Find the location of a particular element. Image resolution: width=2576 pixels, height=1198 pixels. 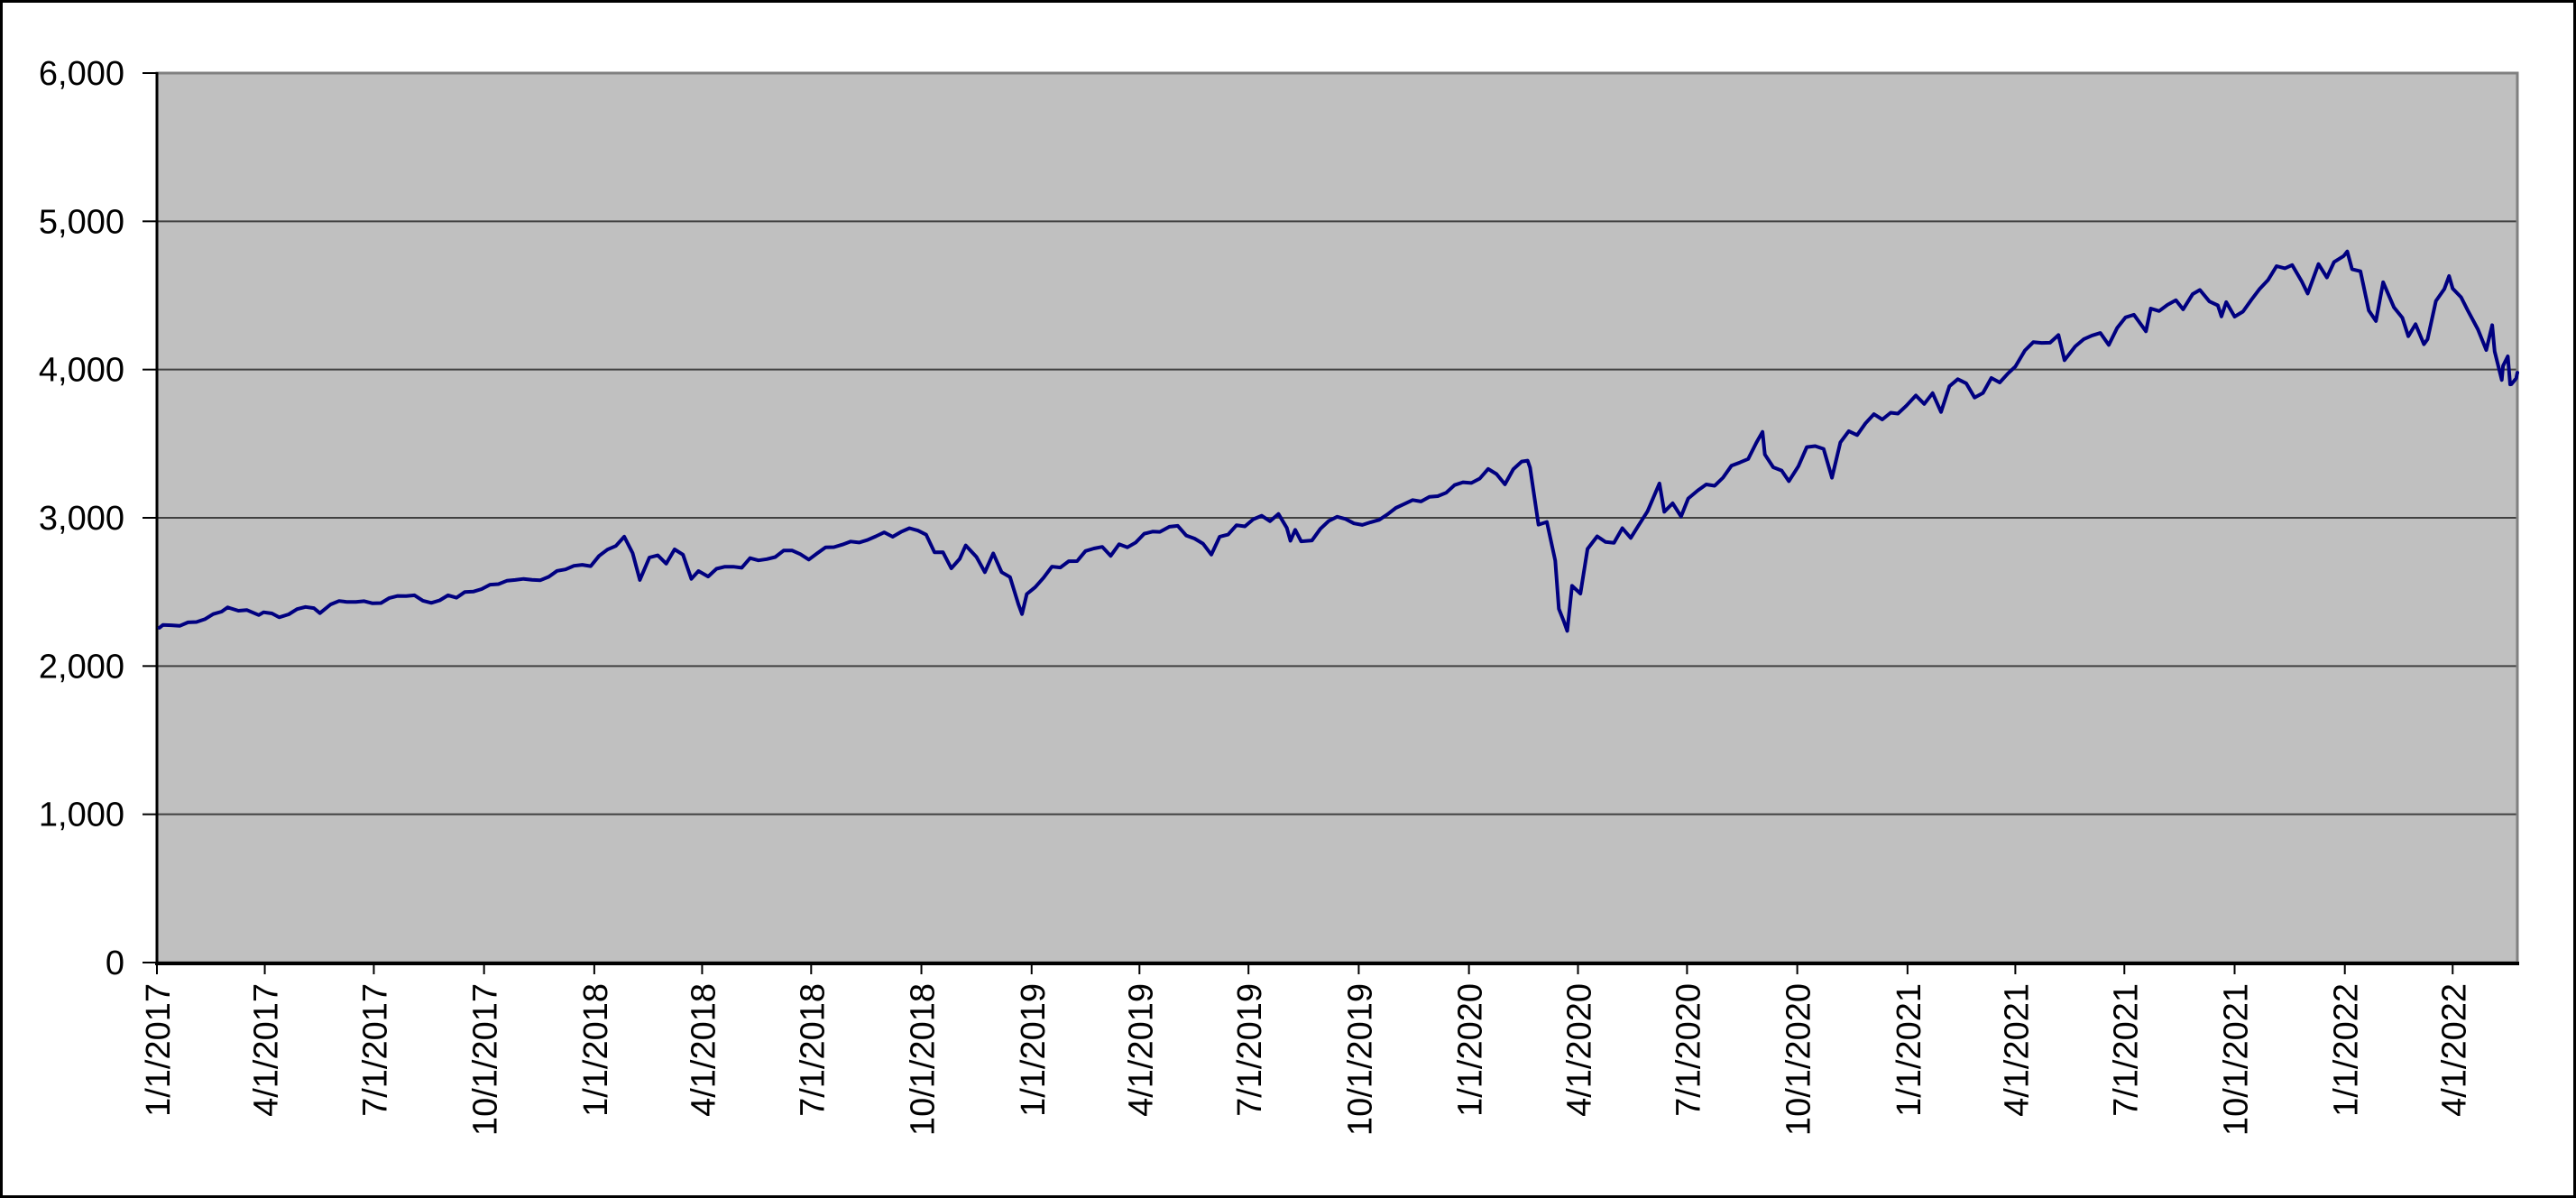

x-axis-tick-label: 1/1/2018 is located at coordinates (596, 1050).